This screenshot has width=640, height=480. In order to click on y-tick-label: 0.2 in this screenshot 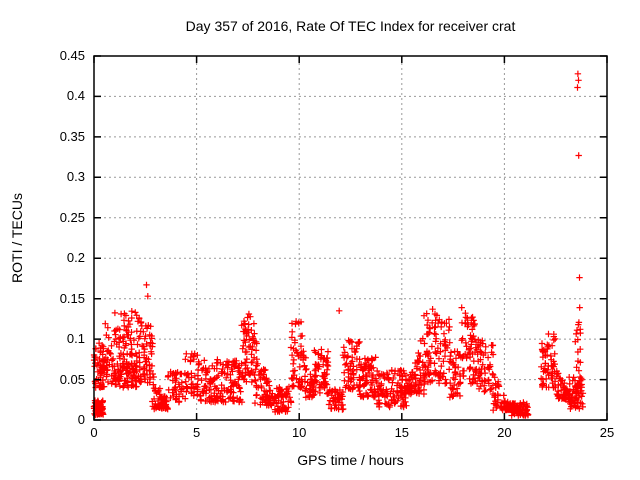, I will do `click(75, 258)`.